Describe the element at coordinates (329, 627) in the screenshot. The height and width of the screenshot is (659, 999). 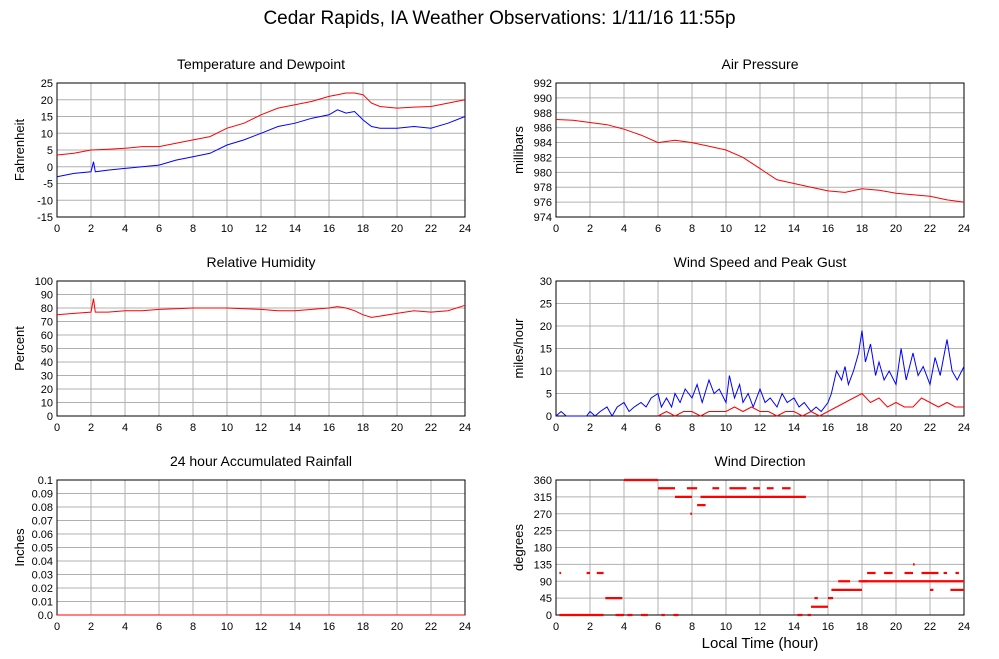
I see `rain-x-tick-label: 16` at that location.